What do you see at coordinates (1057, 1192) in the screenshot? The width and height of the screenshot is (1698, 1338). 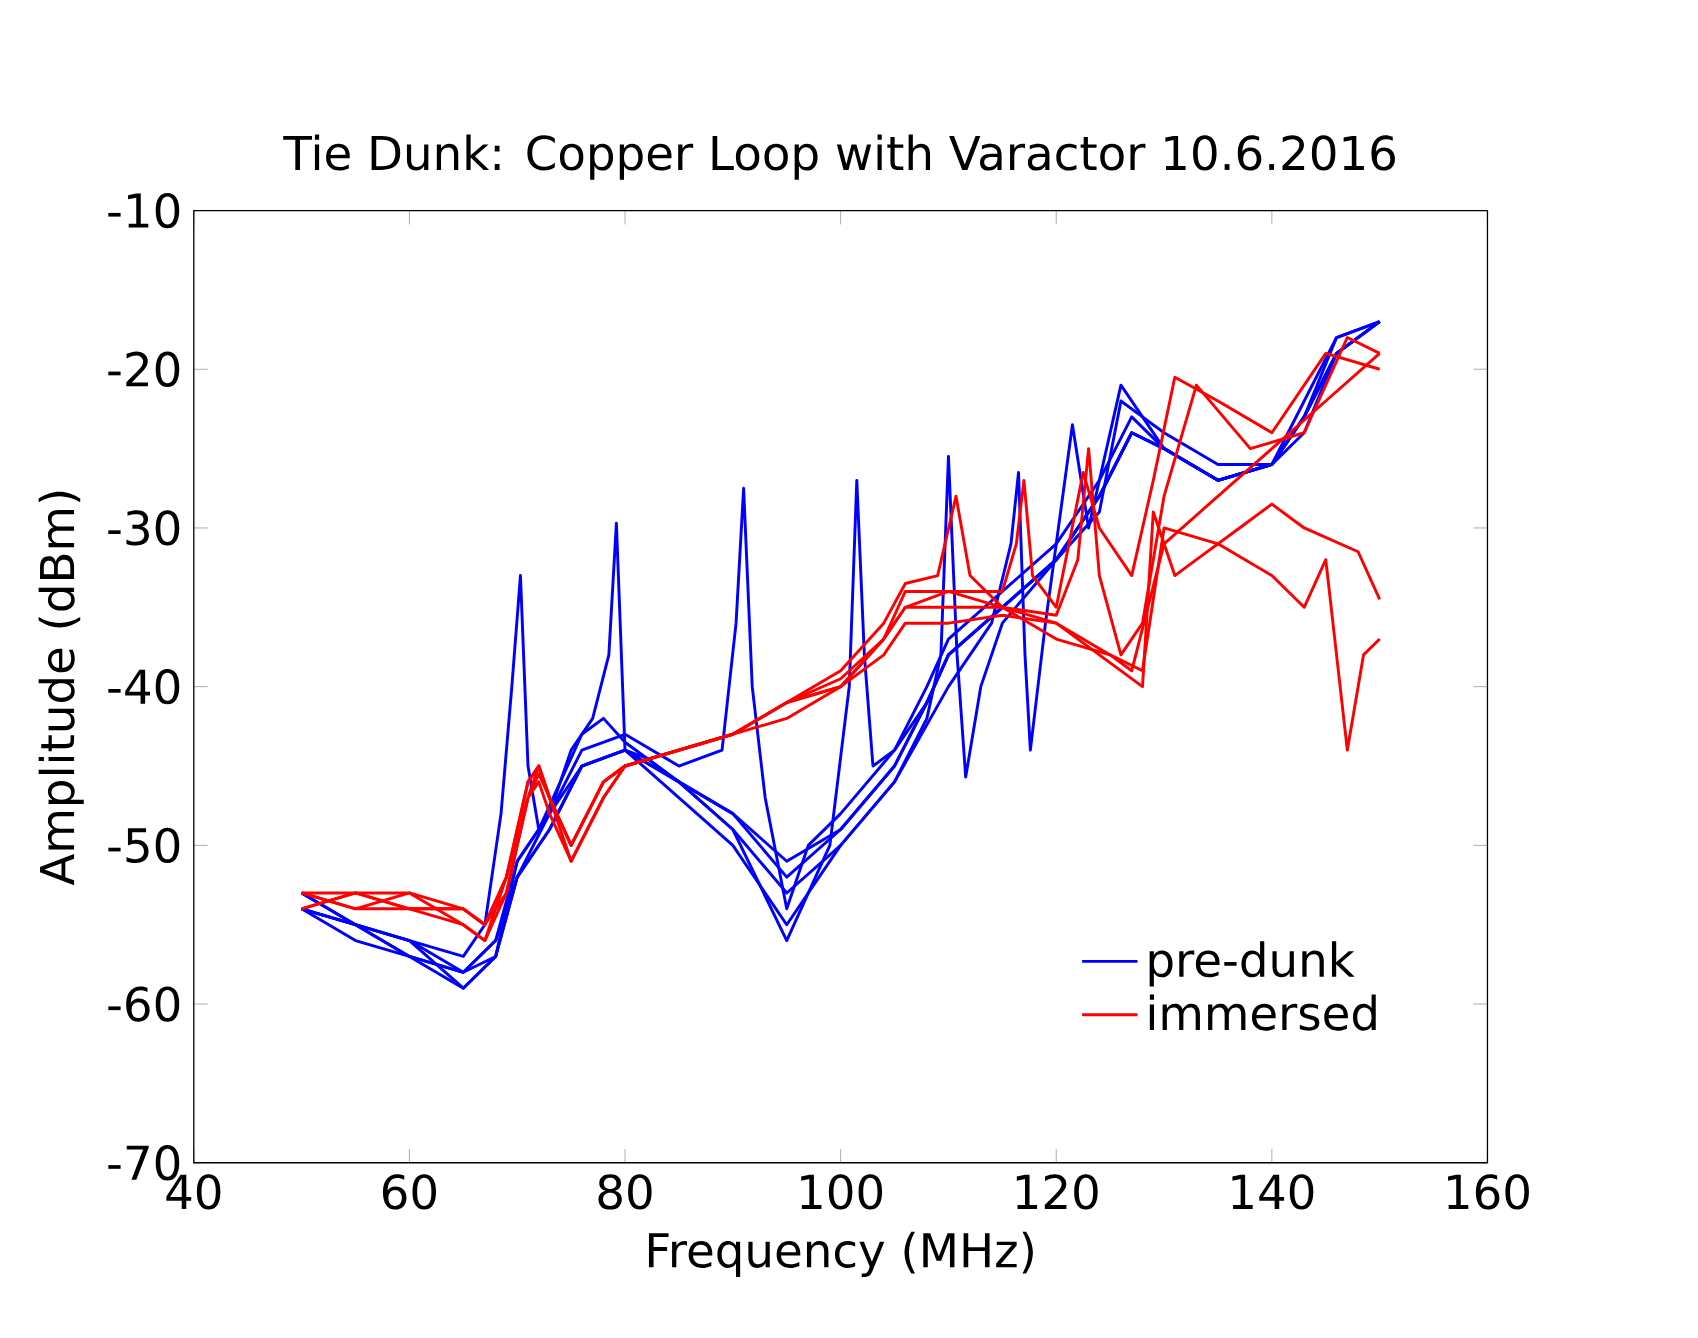 I see `x-tick-label: 120` at bounding box center [1057, 1192].